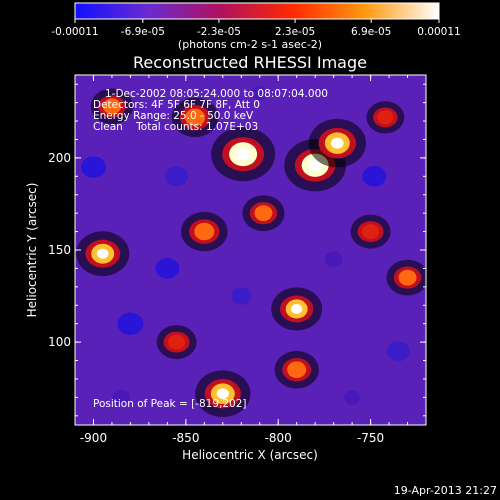  Describe the element at coordinates (59, 158) in the screenshot. I see `y-tick-label: 200` at that location.